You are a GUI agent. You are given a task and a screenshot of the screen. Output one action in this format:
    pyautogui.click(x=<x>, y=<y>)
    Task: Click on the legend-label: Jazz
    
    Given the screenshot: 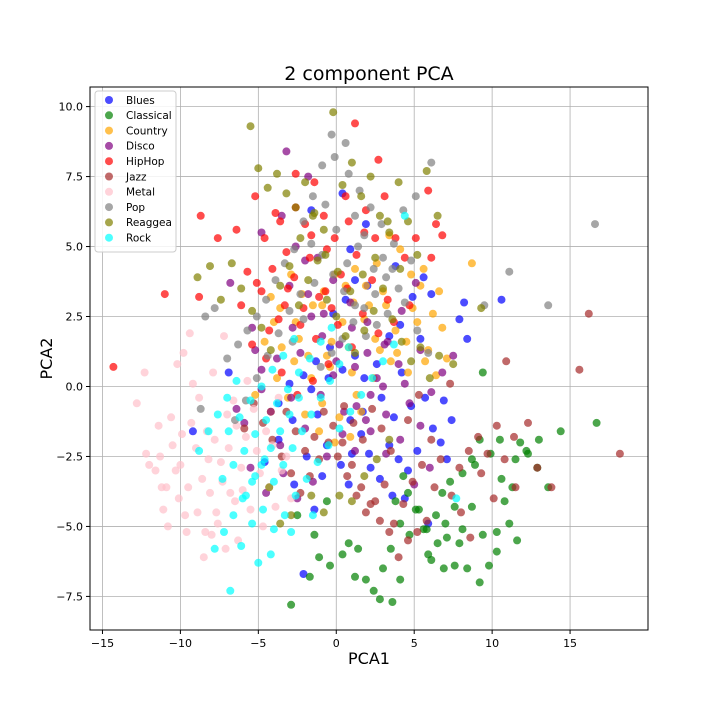 What is the action you would take?
    pyautogui.click(x=136, y=177)
    